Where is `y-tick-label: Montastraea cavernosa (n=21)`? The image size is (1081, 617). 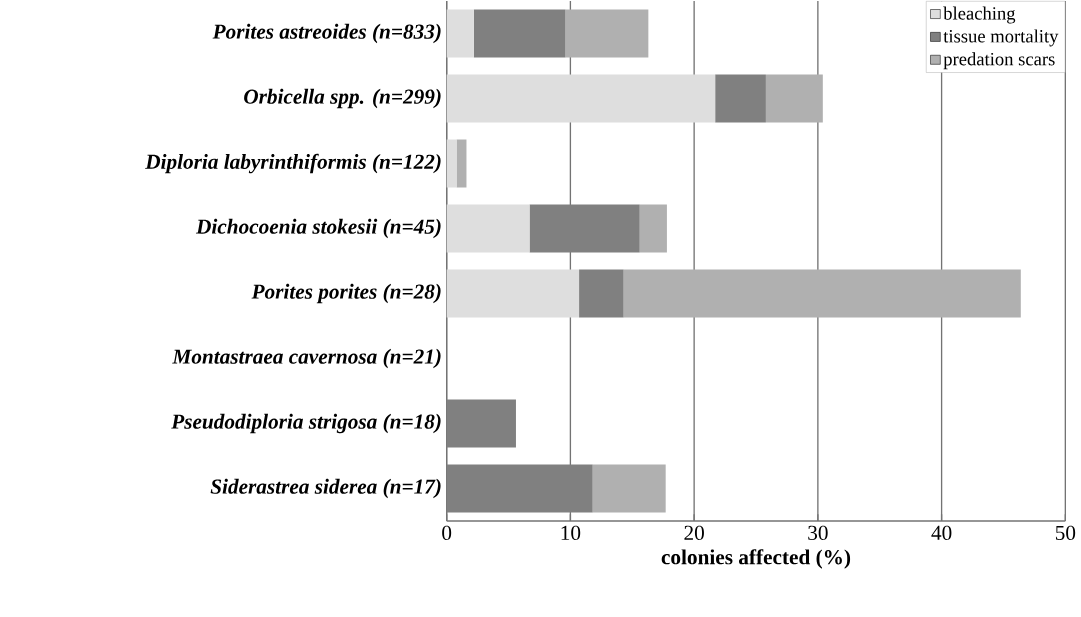
y-tick-label: Montastraea cavernosa (n=21) is located at coordinates (306, 358).